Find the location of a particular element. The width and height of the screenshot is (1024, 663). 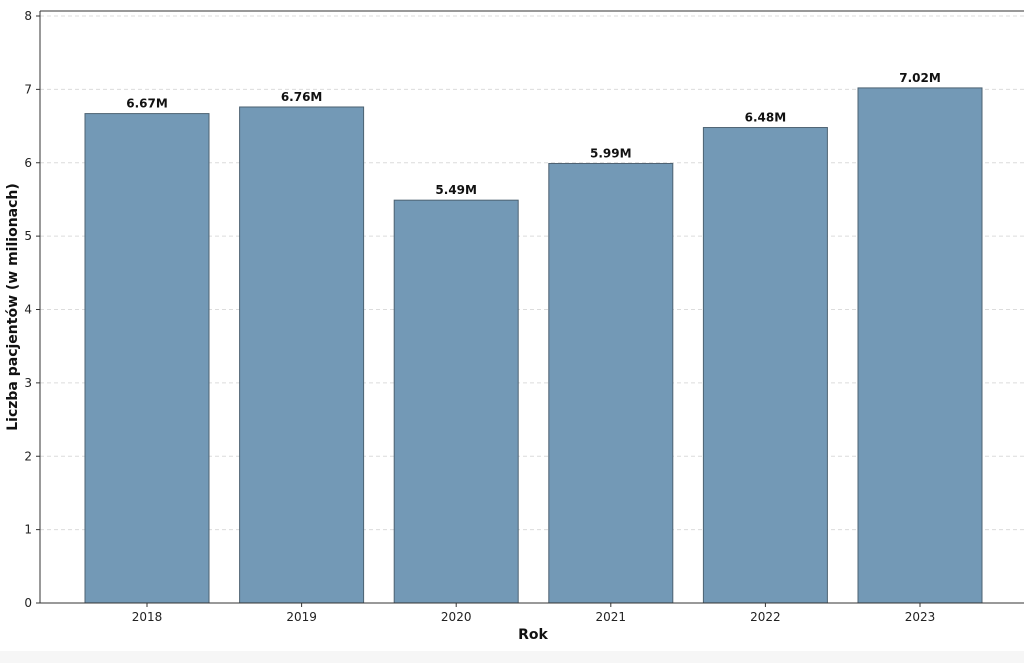

bar-2022 is located at coordinates (765, 365).